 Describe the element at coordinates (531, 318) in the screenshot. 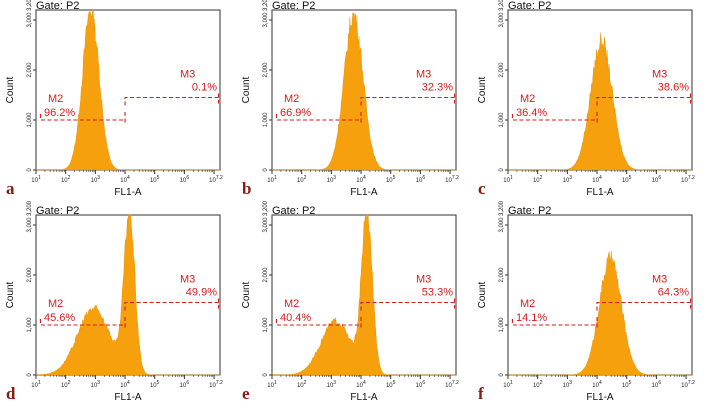

I see `marker-M2-percent: 14.1%` at that location.